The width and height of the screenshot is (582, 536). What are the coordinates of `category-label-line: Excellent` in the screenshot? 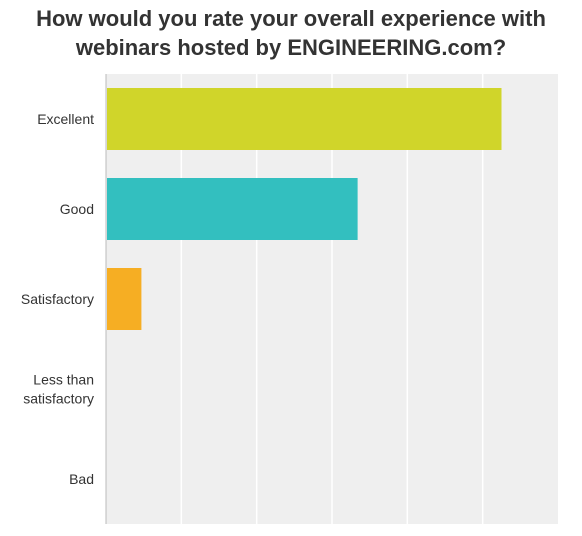 It's located at (65, 119).